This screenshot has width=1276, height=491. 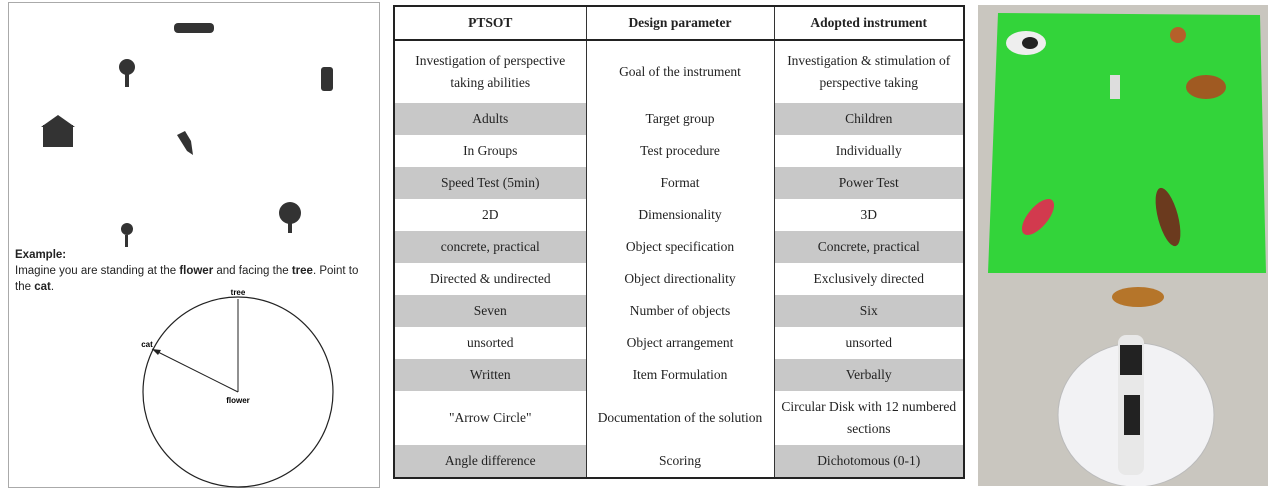 I want to click on table-row: Speed Test (5min) Format Power Test, so click(x=679, y=183).